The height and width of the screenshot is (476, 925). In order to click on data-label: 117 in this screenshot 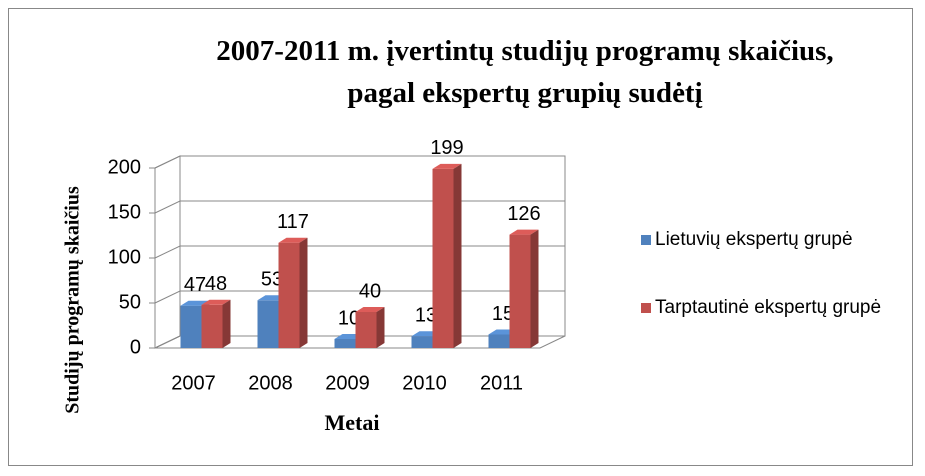, I will do `click(293, 222)`.